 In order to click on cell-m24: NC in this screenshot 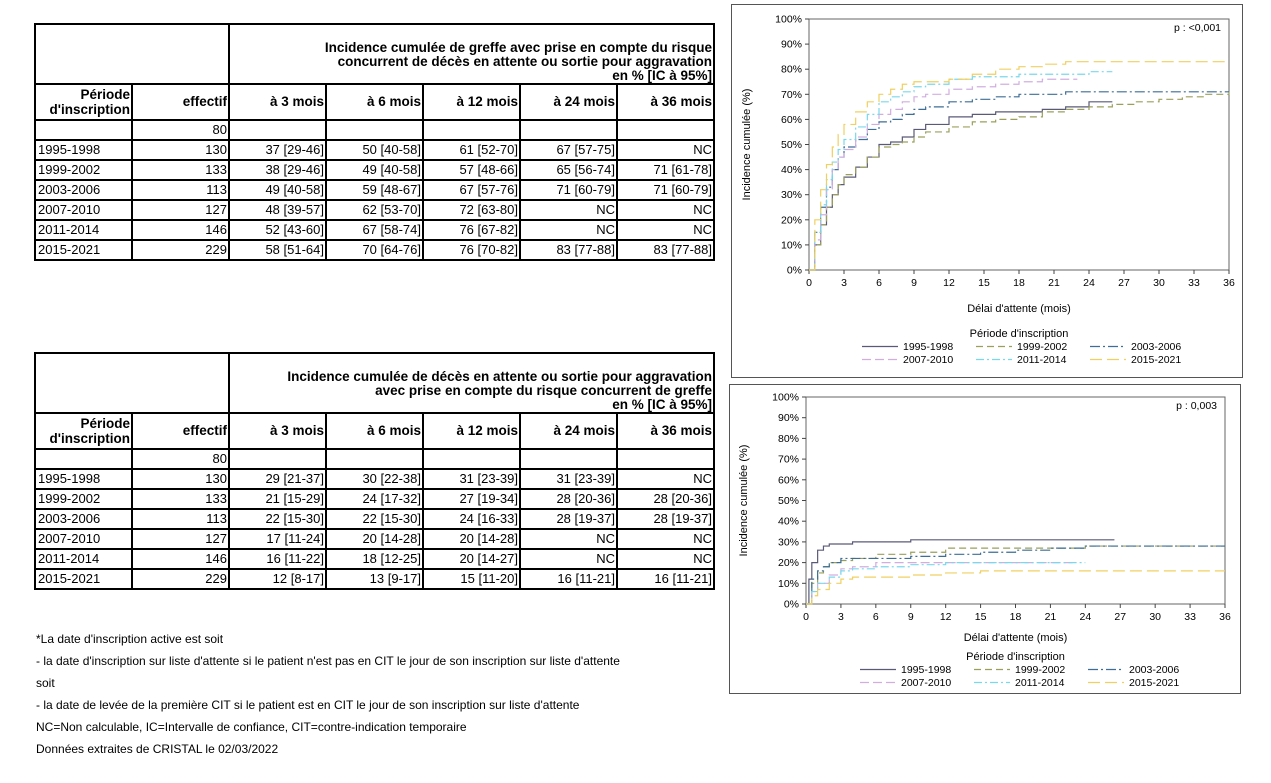, I will do `click(568, 559)`.